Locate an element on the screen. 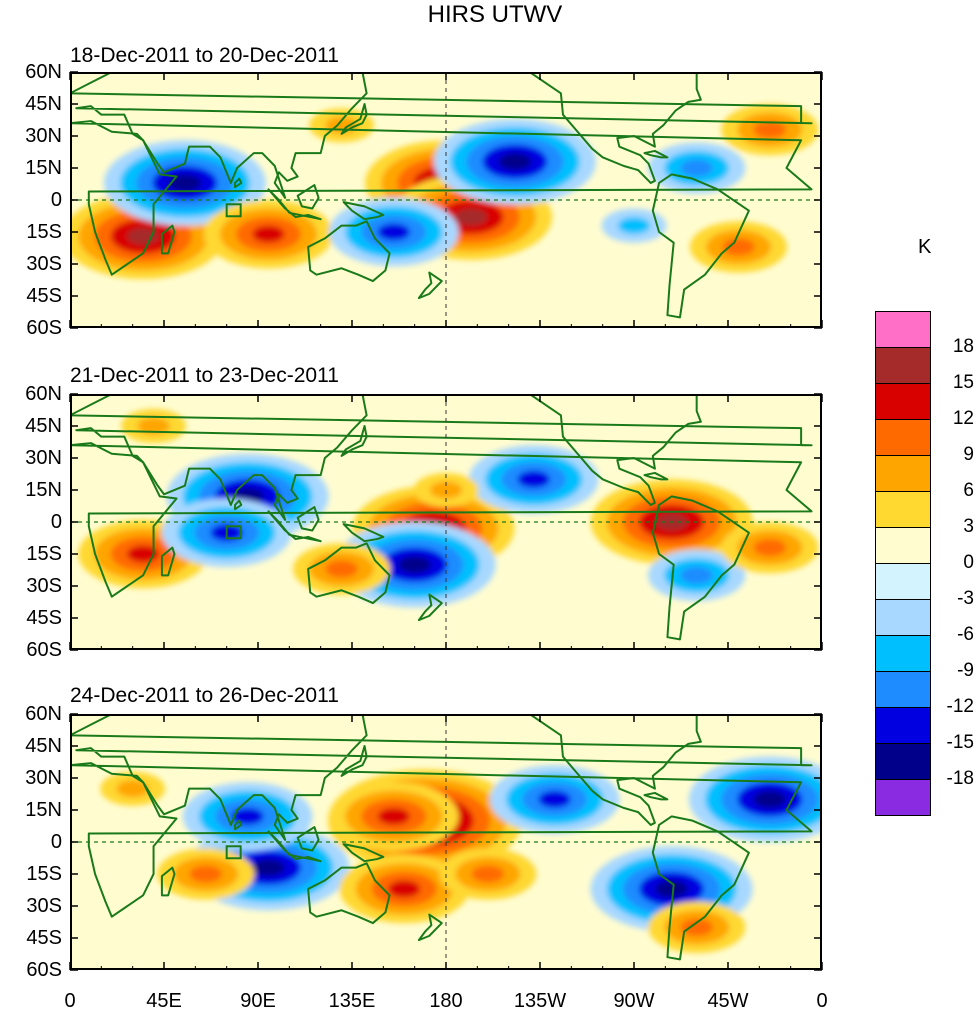 This screenshot has height=1014, width=980. colorbar-label: 18 is located at coordinates (963, 346).